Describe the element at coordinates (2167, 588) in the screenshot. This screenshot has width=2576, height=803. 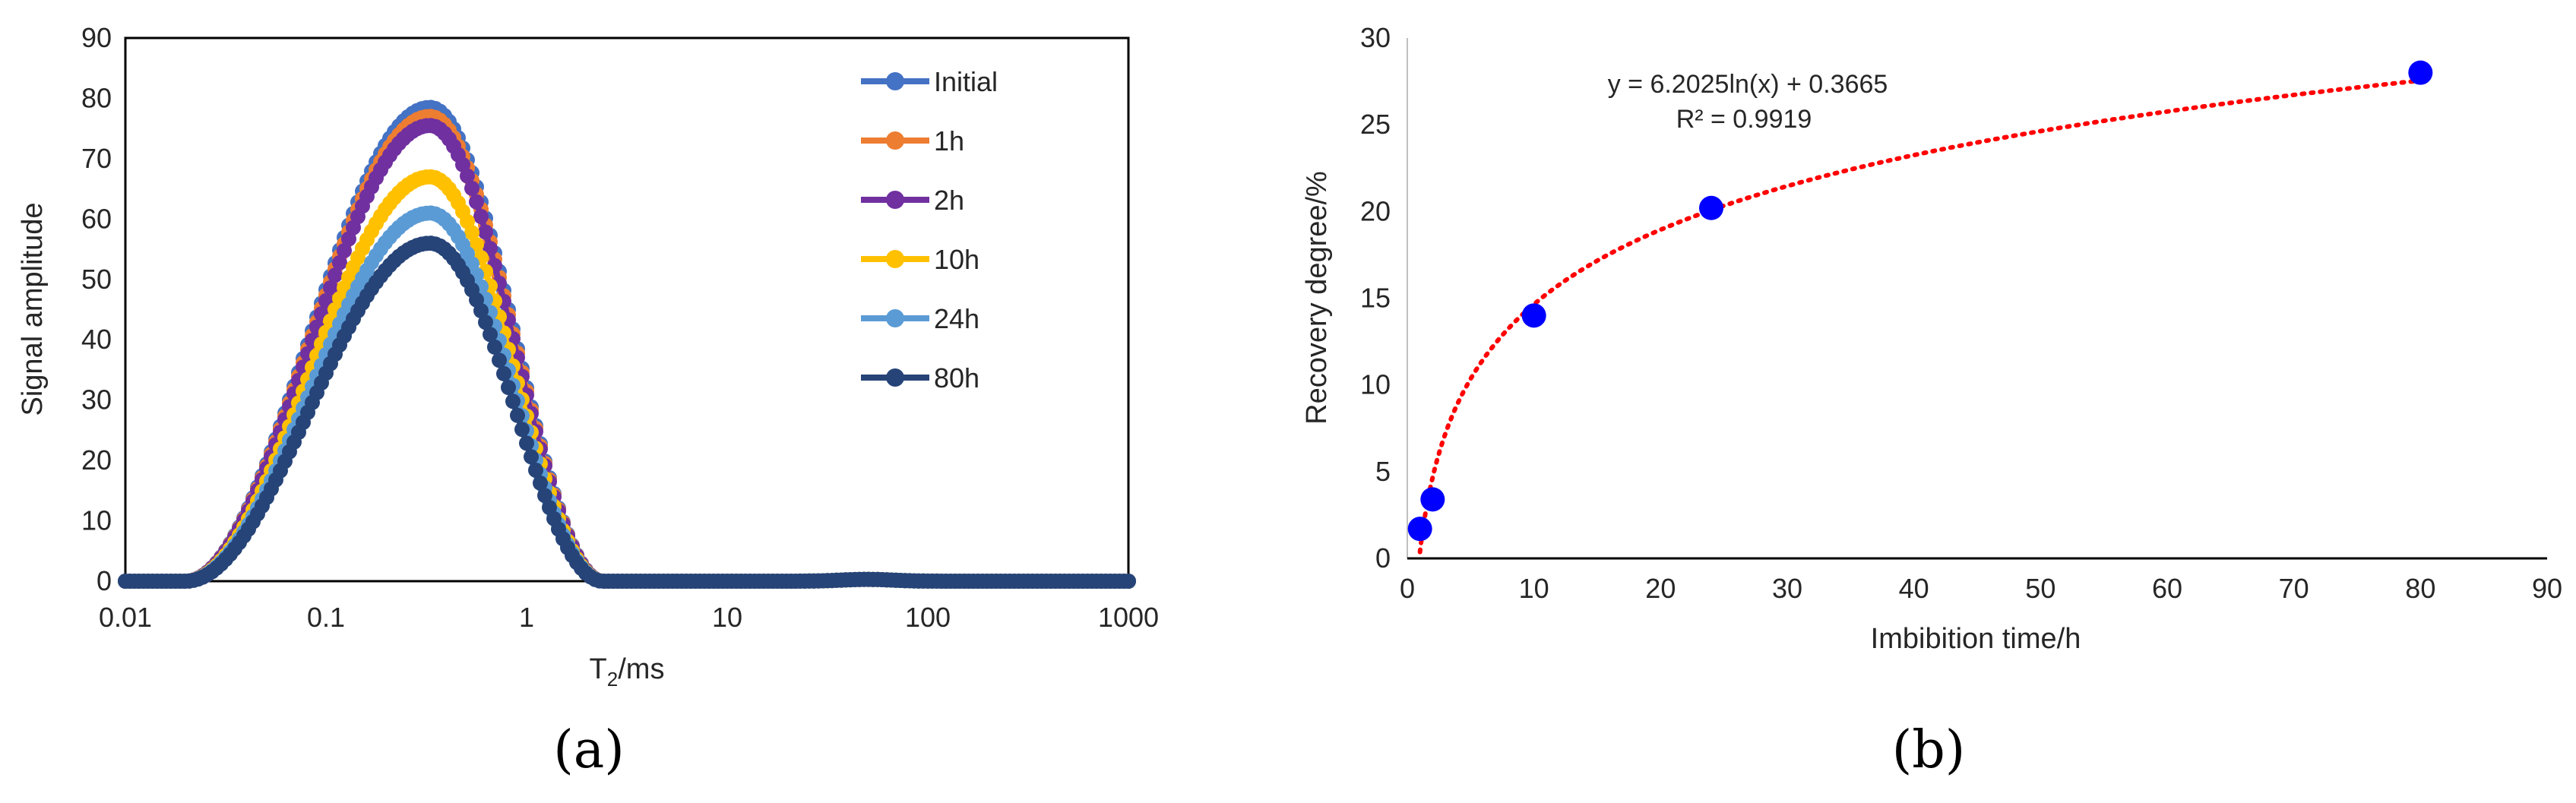
I see `chart-b-x-tick-label: 60` at that location.